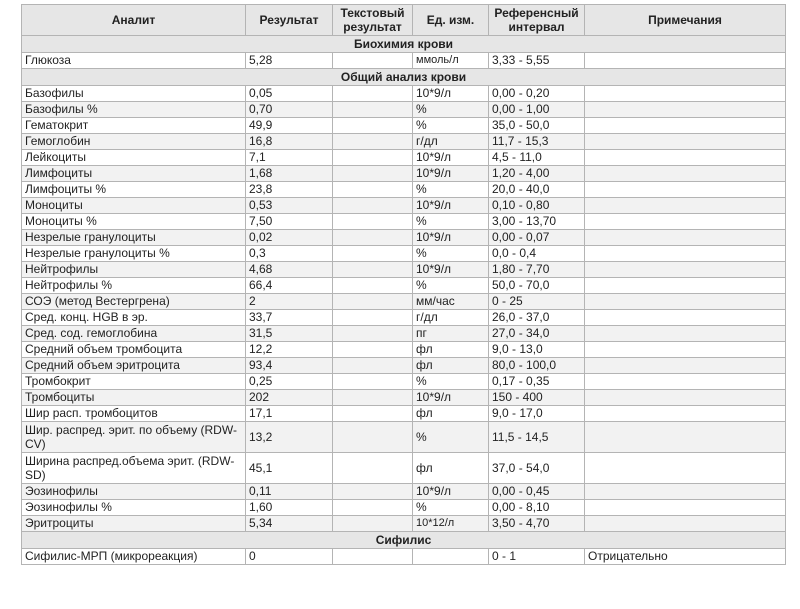 Image resolution: width=800 pixels, height=609 pixels. Describe the element at coordinates (133, 253) in the screenshot. I see `cell-analyte: Незрелые гранулоциты %` at that location.